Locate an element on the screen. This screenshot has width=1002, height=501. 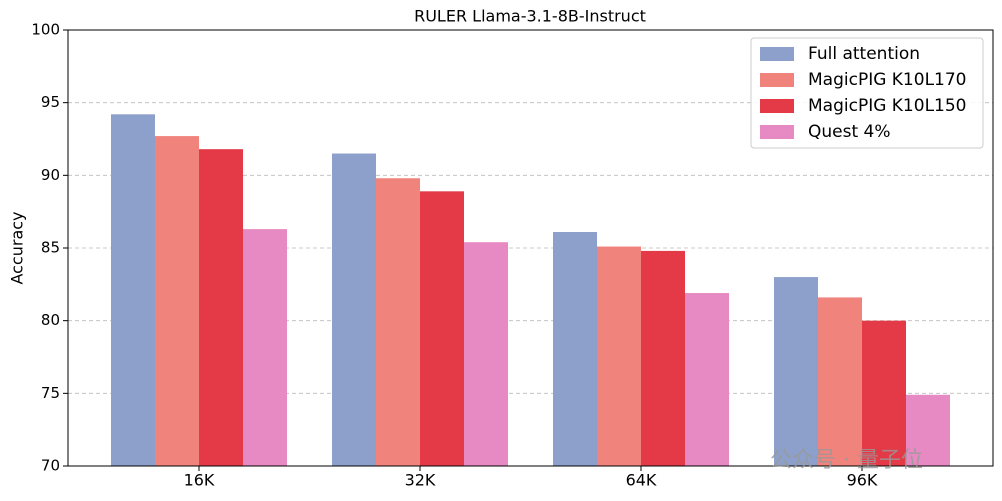
y-axis-label: Accuracy is located at coordinates (17, 247).